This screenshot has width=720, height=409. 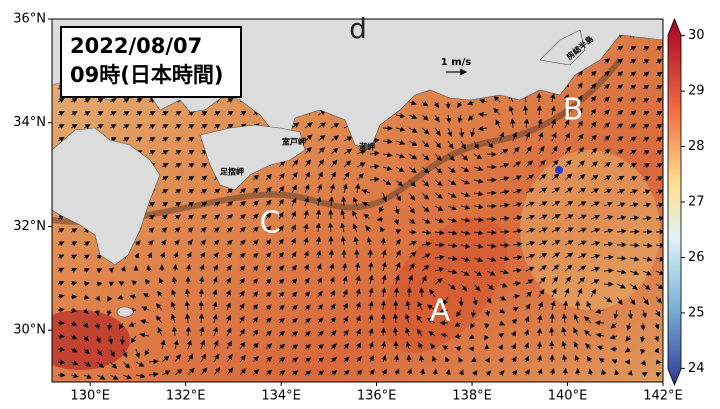 I want to click on x-tick-label: 130°E, so click(x=90, y=396).